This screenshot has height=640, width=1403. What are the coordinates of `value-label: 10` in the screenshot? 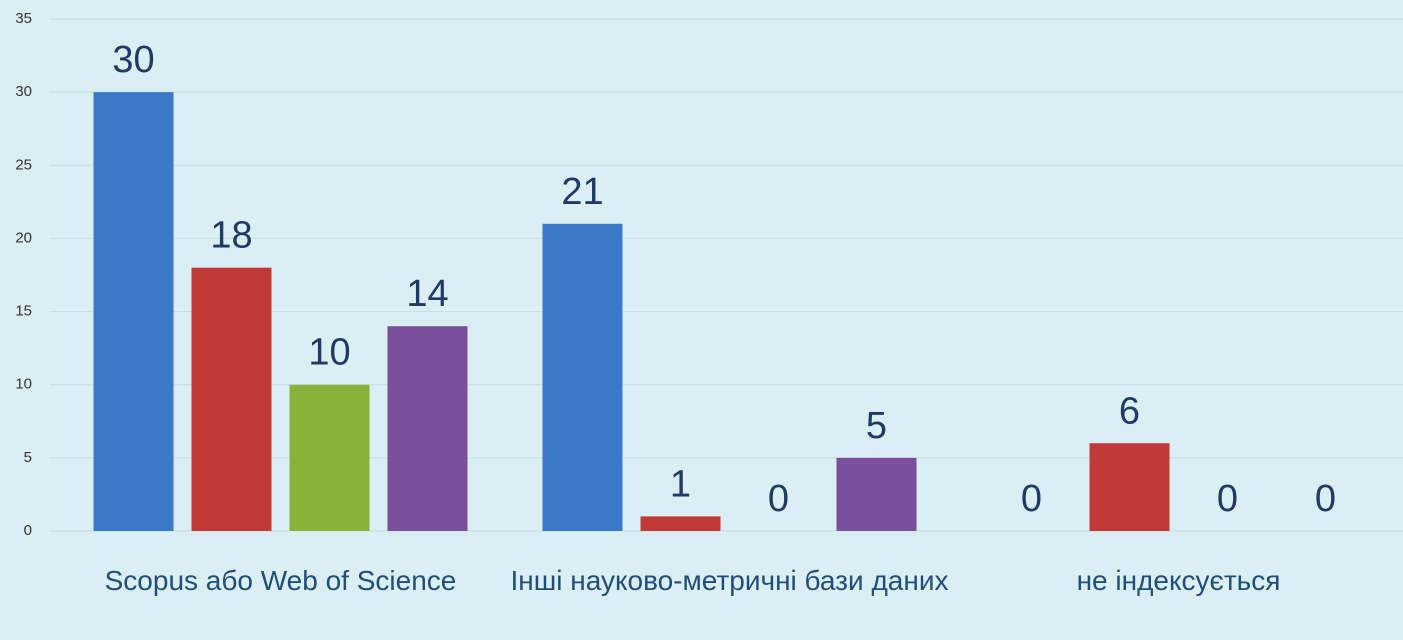 It's located at (329, 353).